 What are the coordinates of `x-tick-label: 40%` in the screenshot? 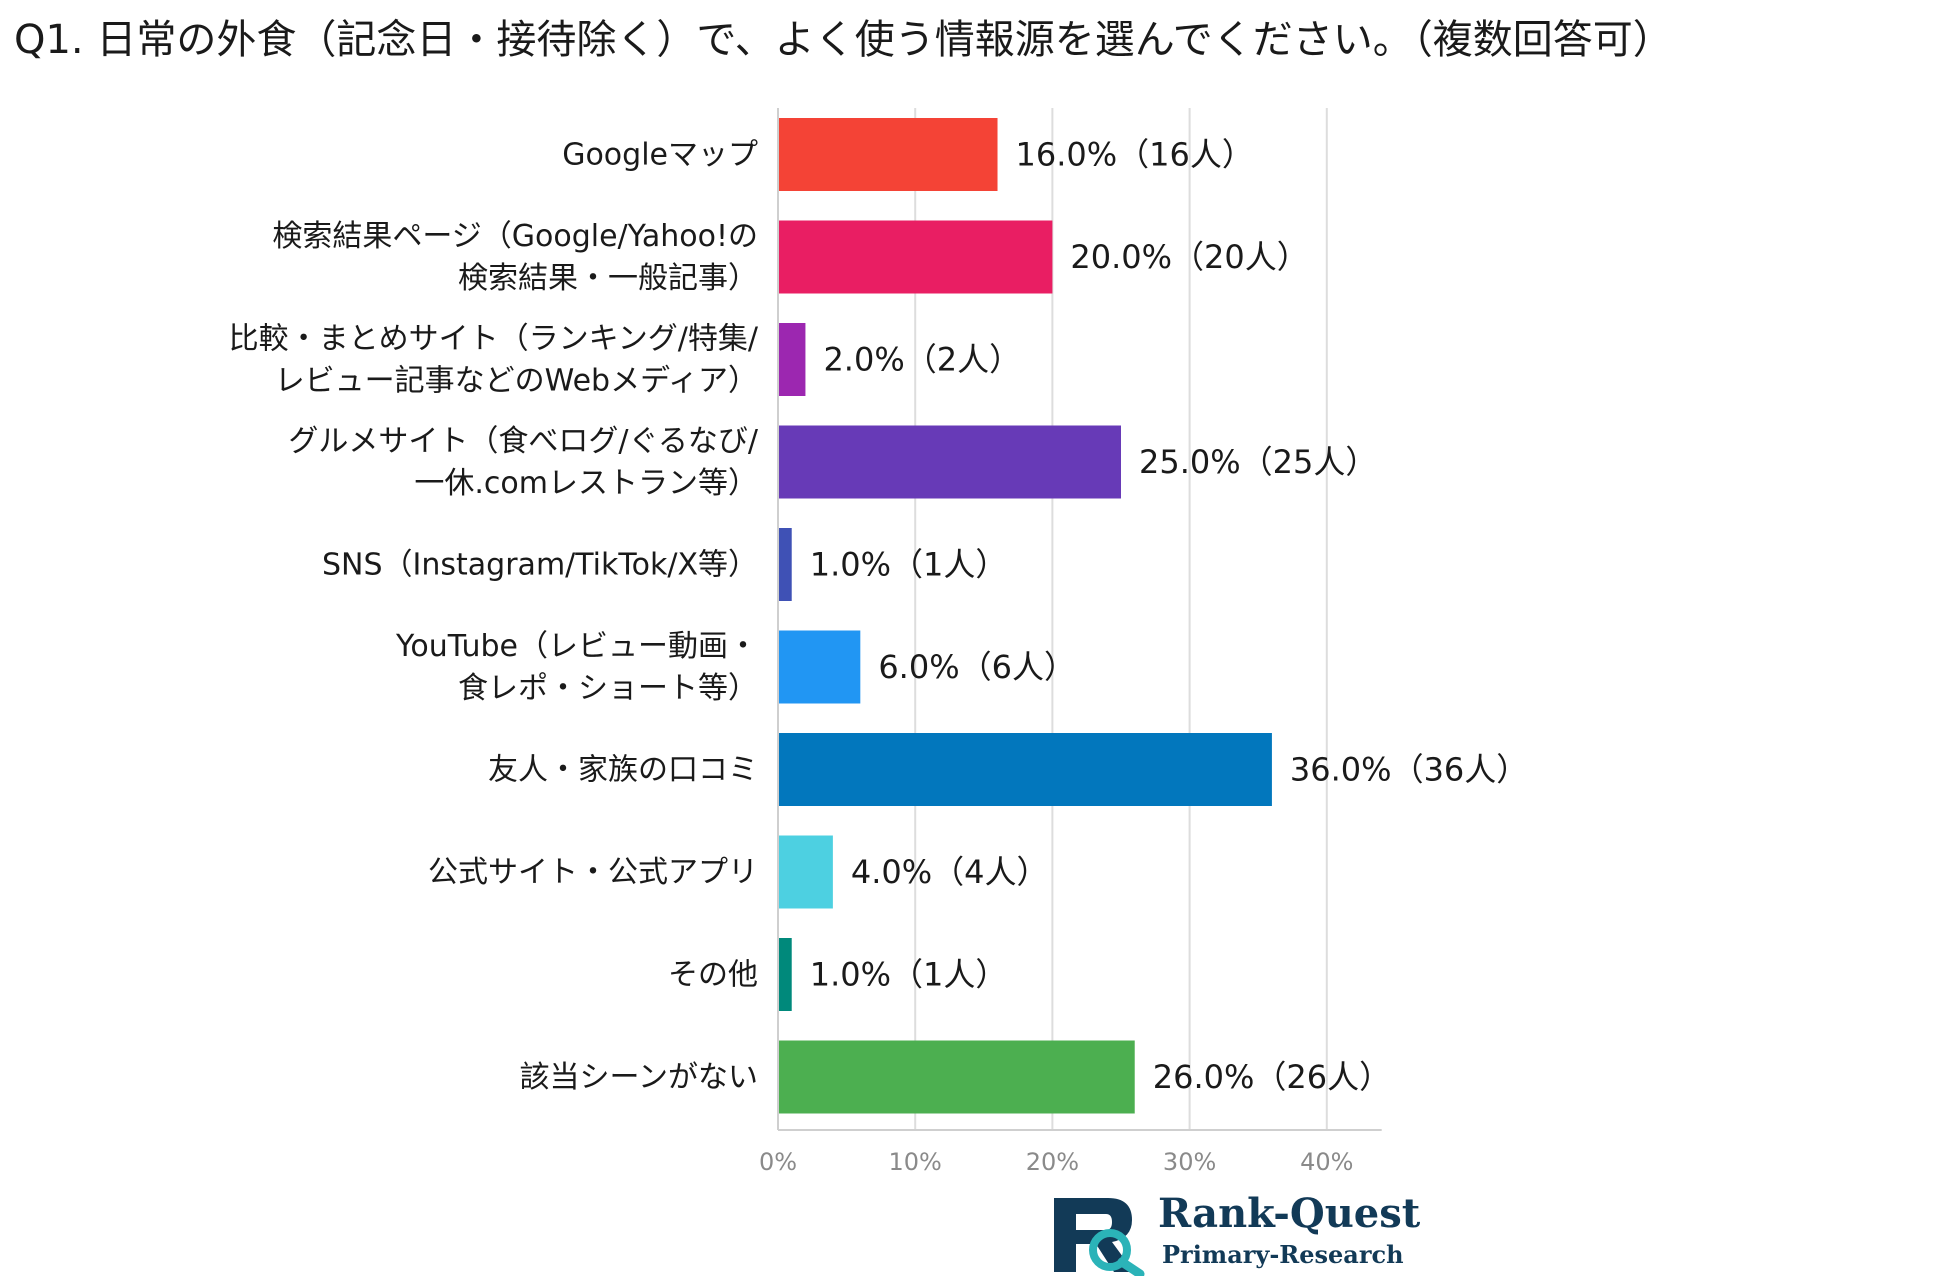 It's located at (1326, 1162).